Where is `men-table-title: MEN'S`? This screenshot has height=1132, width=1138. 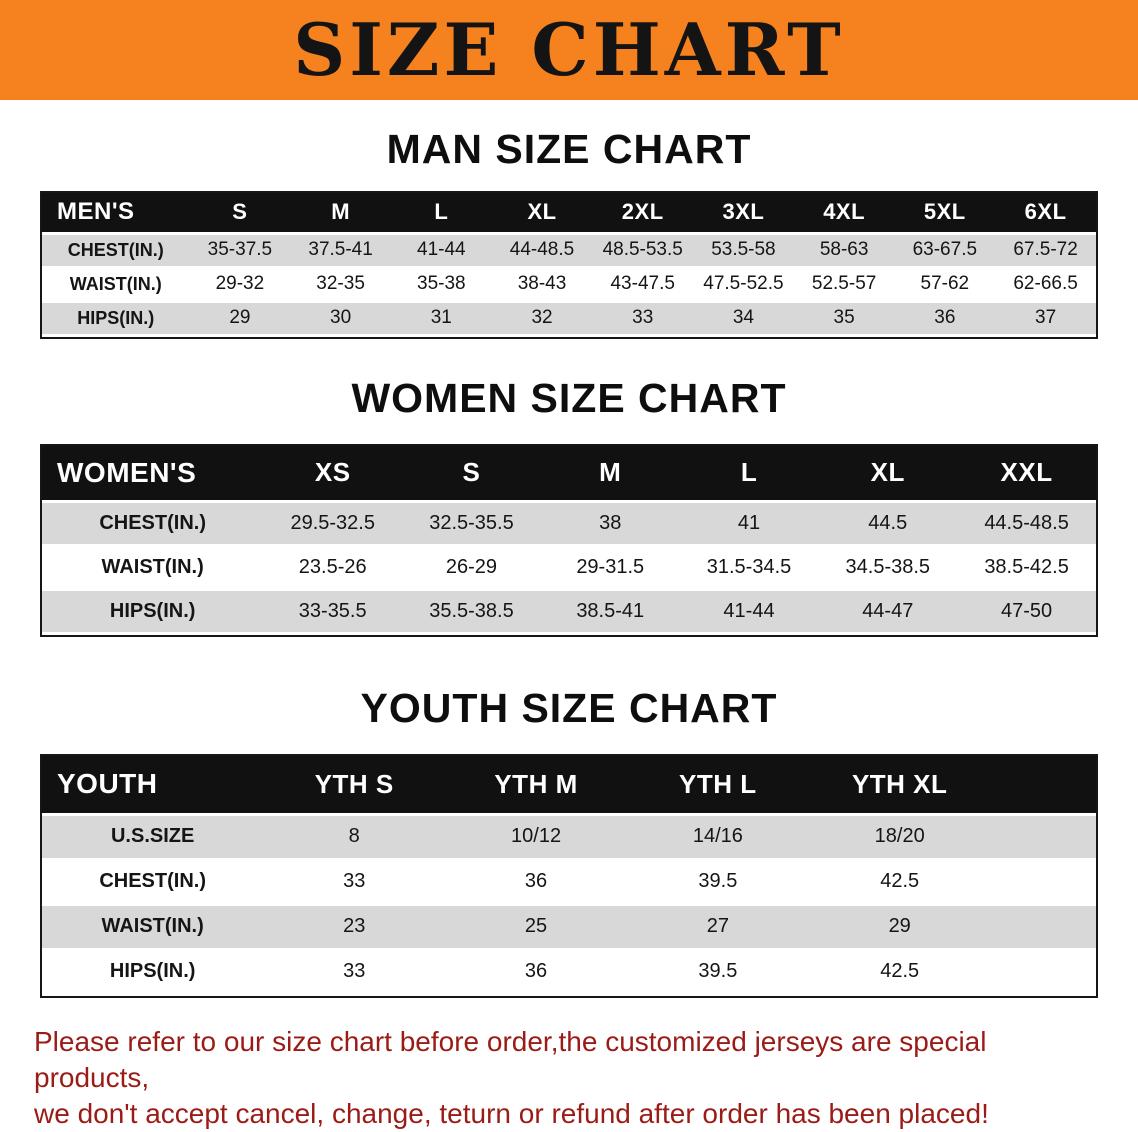
men-table-title: MEN'S is located at coordinates (116, 214).